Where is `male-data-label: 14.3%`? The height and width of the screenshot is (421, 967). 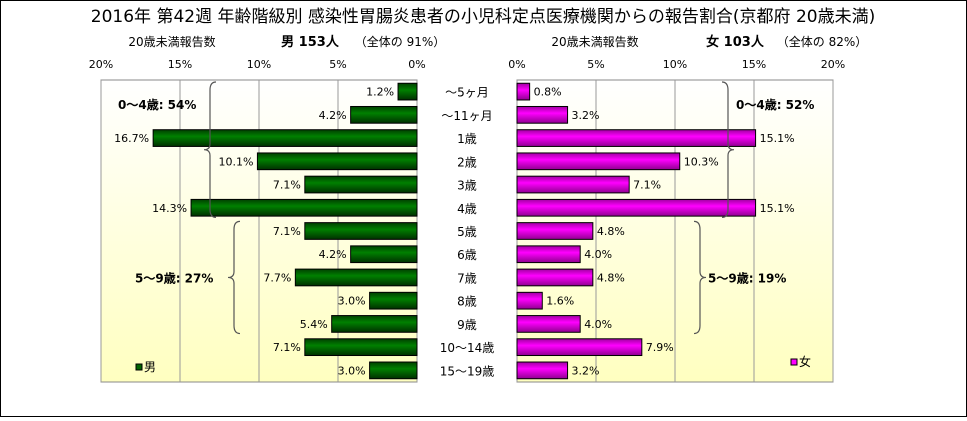
male-data-label: 14.3% is located at coordinates (169, 208).